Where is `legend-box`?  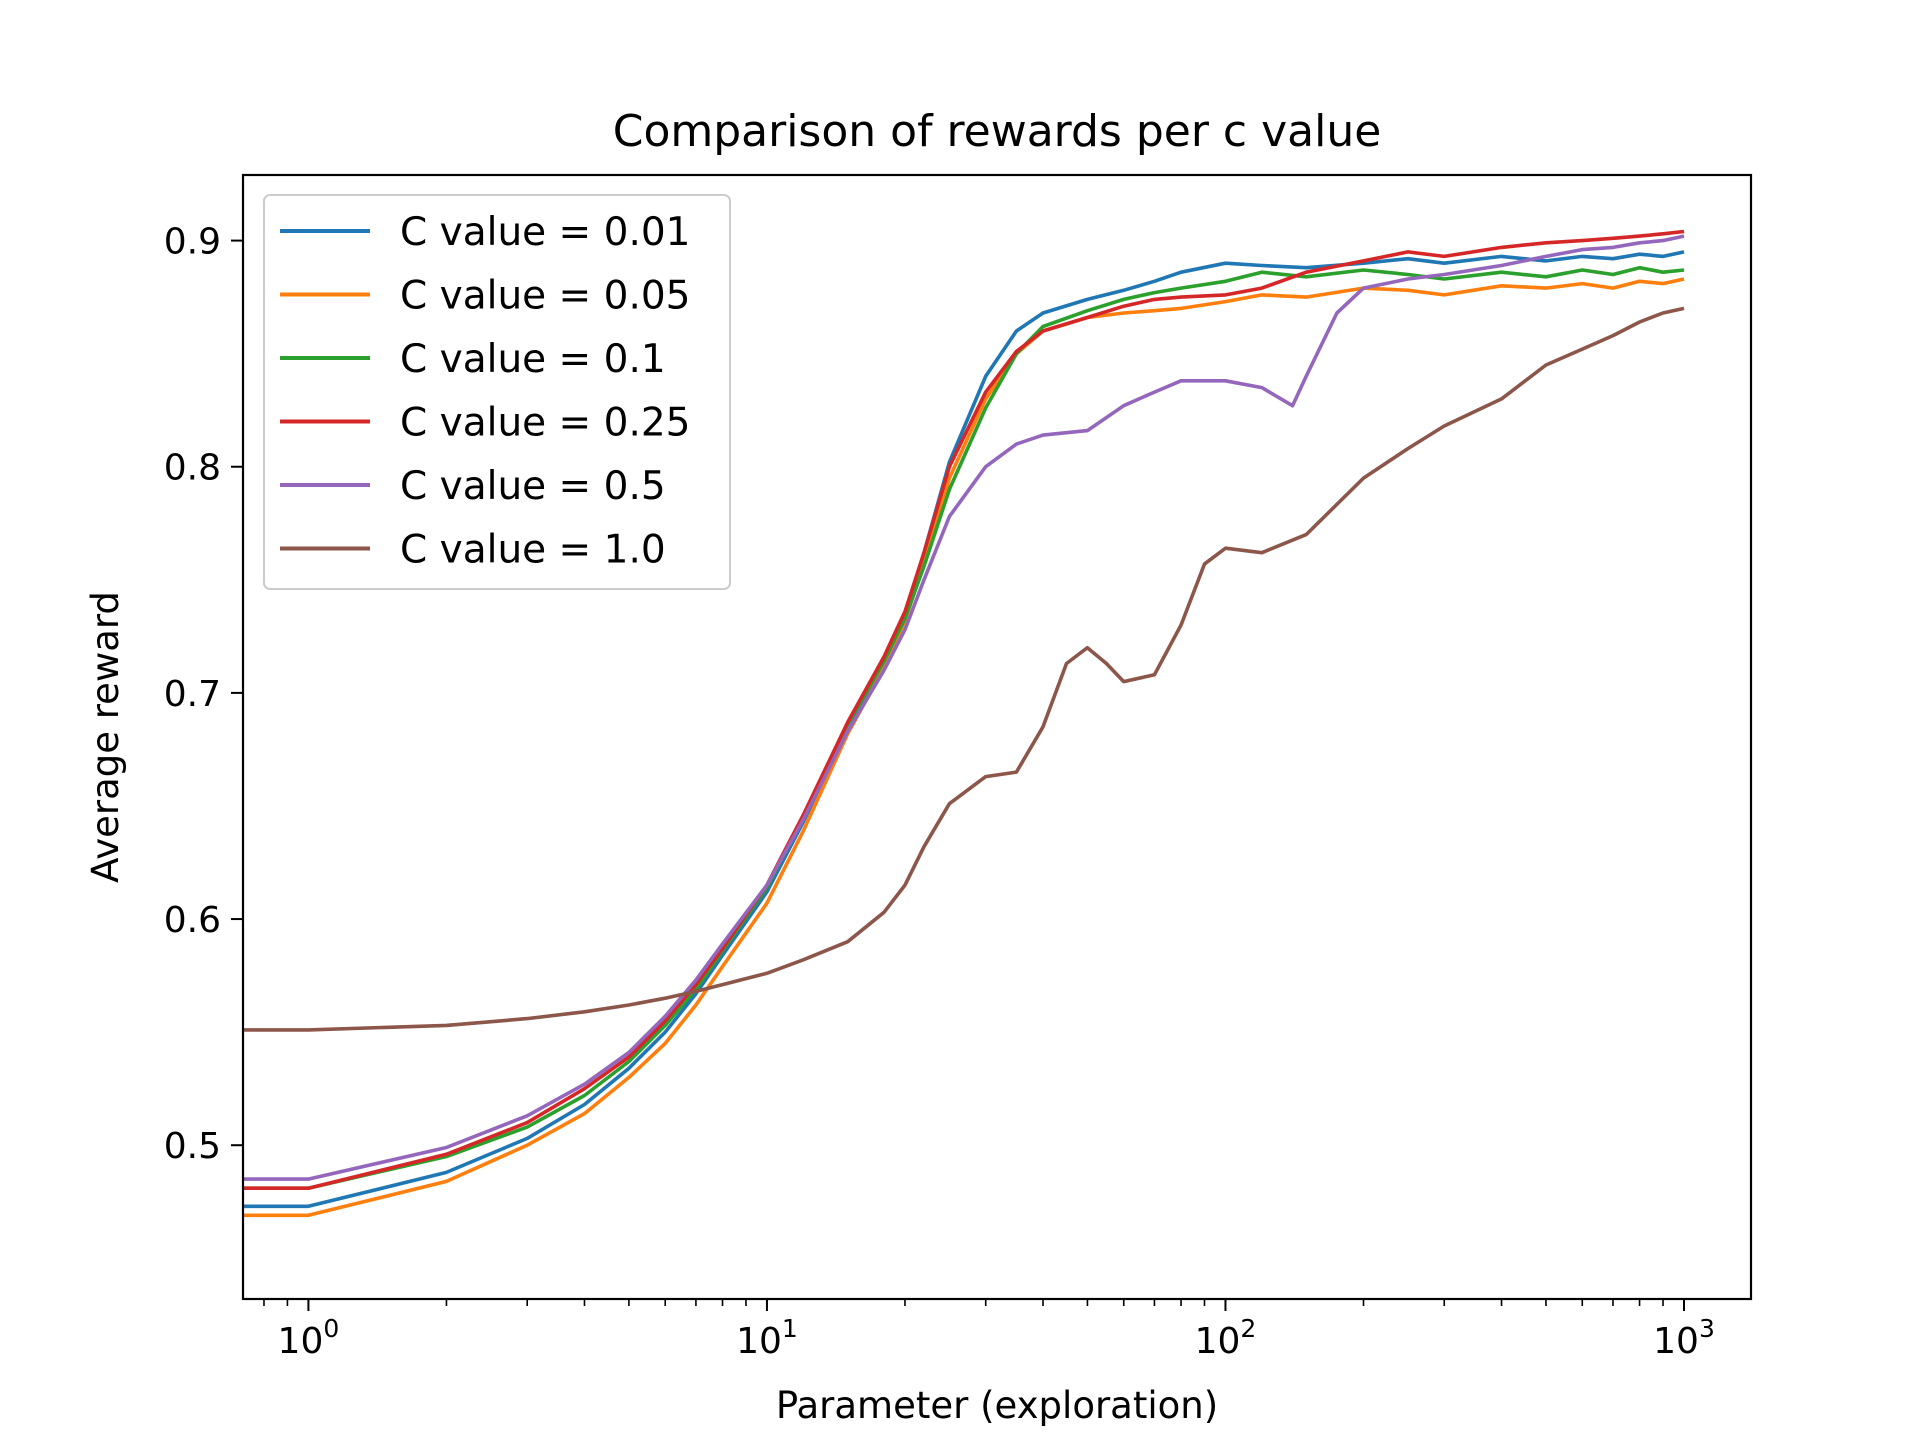
legend-box is located at coordinates (497, 392).